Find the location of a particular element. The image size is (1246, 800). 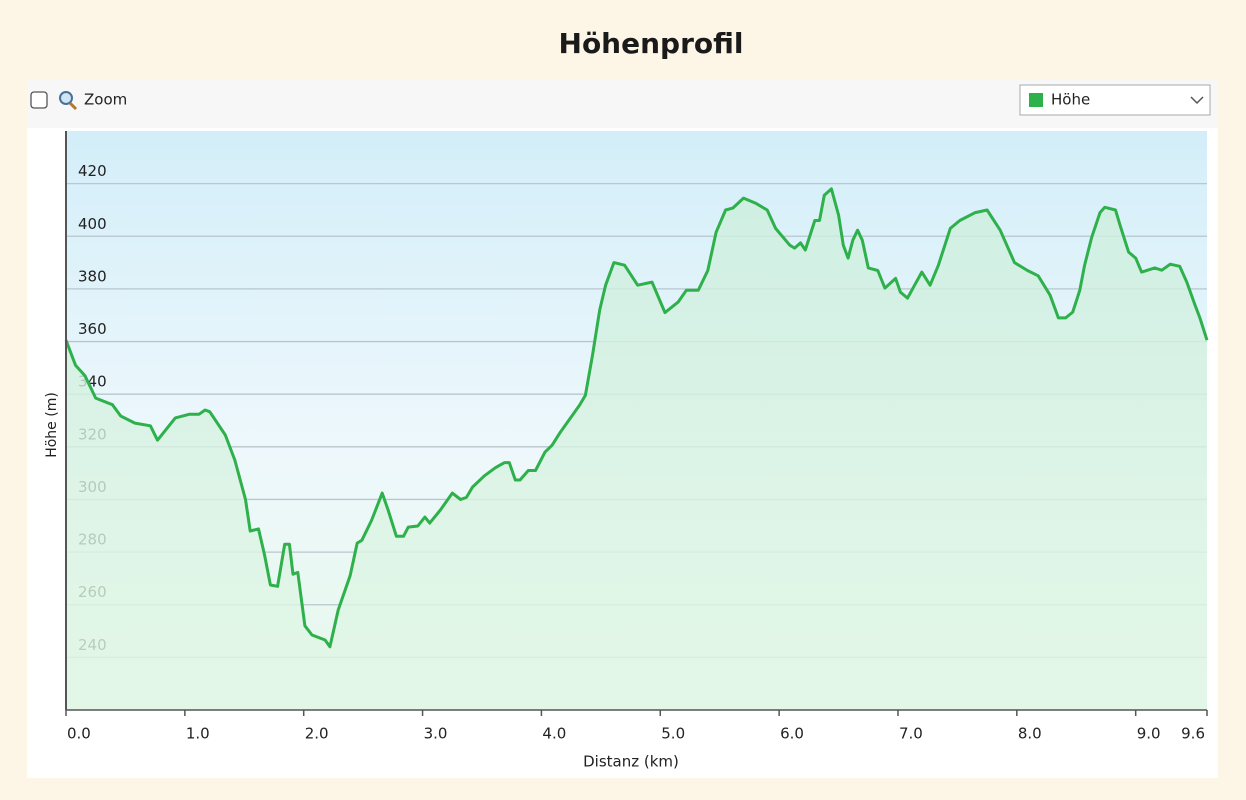

series-dropdown: Höhe is located at coordinates (1115, 100).